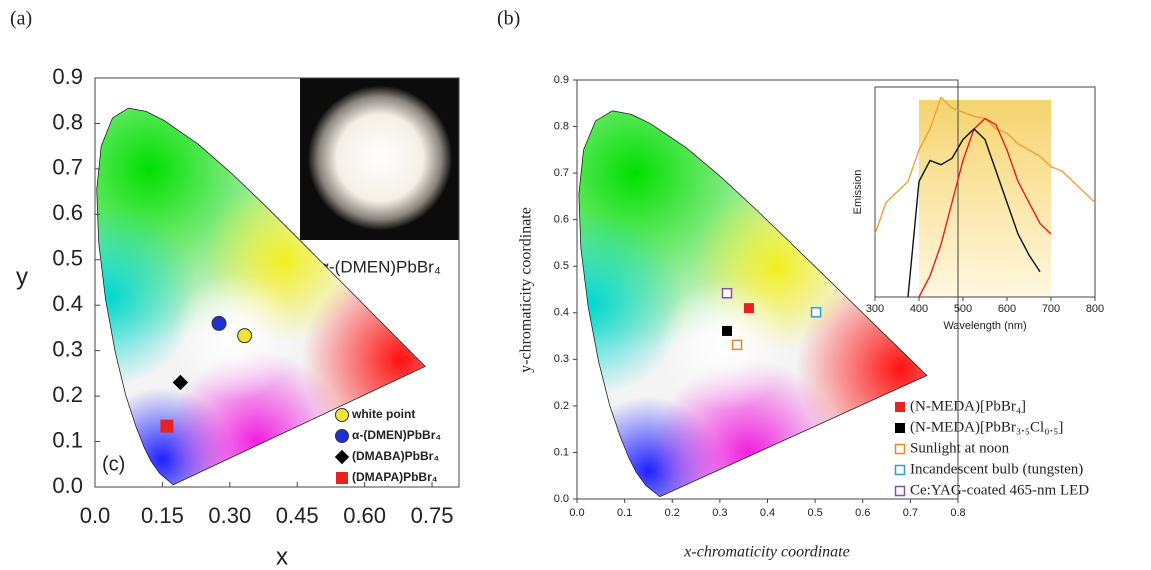 The width and height of the screenshot is (1151, 570). I want to click on legend-label: (DMAPA)PbBr₄, so click(395, 477).